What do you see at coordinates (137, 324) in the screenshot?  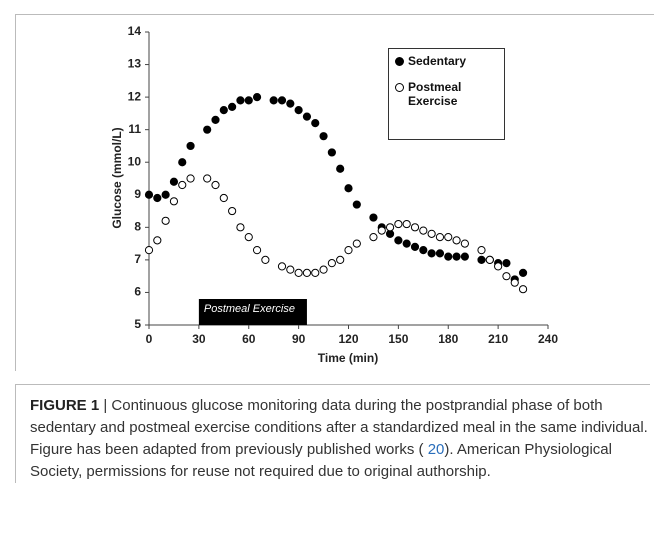 I see `y-tick-label: 5` at bounding box center [137, 324].